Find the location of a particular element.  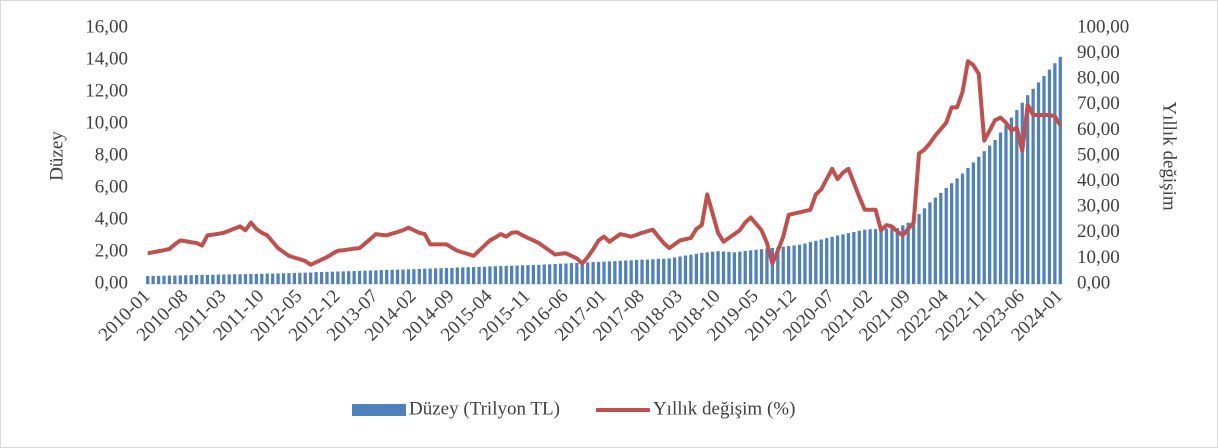

y2-tick-label: 20,00 is located at coordinates (1098, 231).